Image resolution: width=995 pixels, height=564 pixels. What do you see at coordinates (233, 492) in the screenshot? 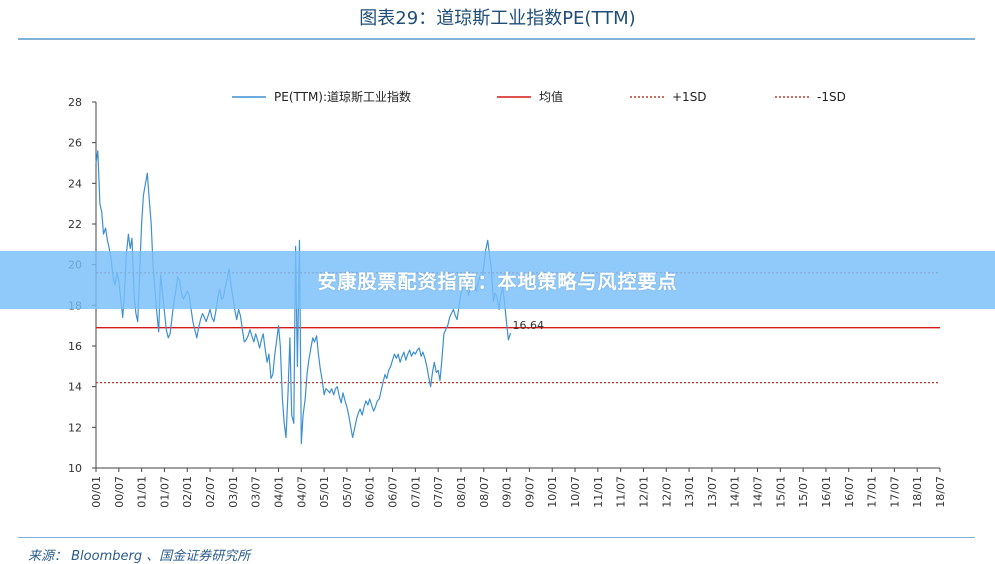
I see `x-tick-label: 03/01` at bounding box center [233, 492].